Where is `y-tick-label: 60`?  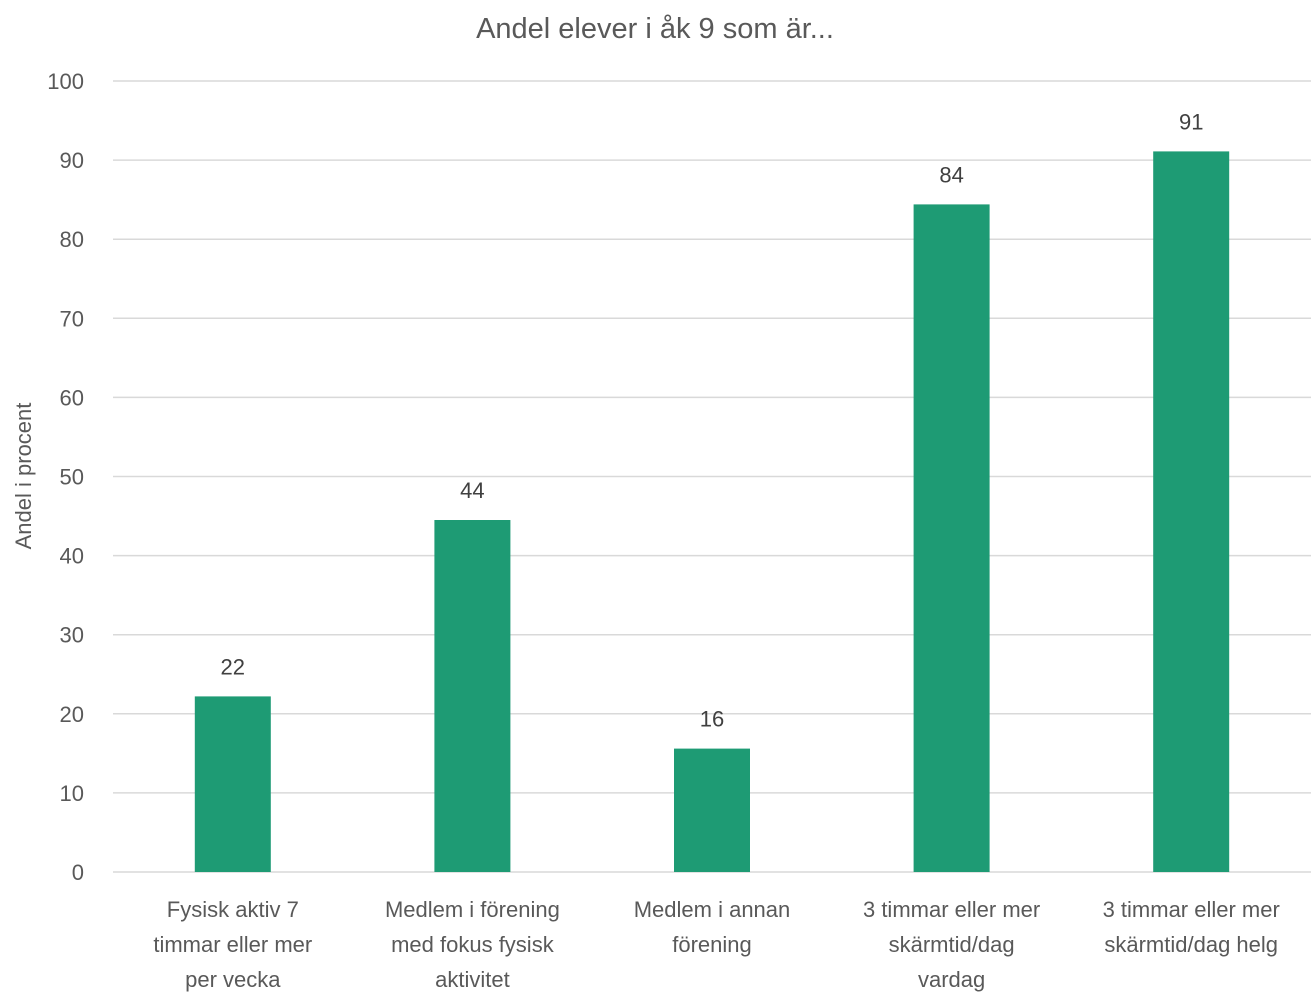 y-tick-label: 60 is located at coordinates (72, 397).